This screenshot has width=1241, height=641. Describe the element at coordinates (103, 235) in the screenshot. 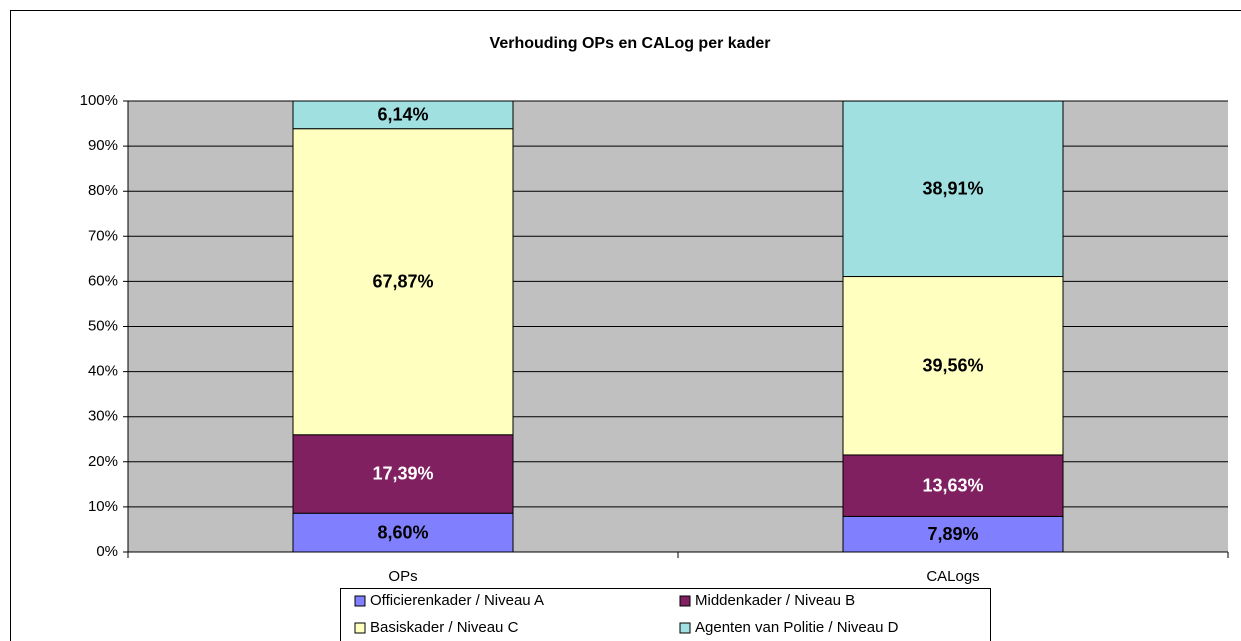

I see `y-tick-label: 70%` at that location.